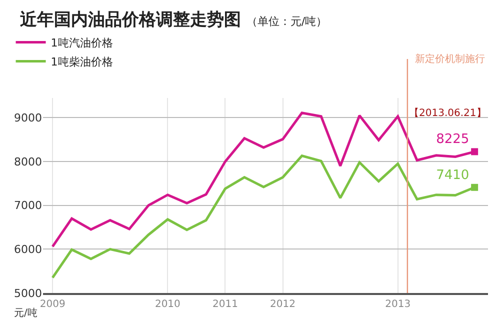 Image resolution: width=500 pixels, height=333 pixels. What do you see at coordinates (225, 304) in the screenshot?
I see `x-tick-label: 2011` at bounding box center [225, 304].